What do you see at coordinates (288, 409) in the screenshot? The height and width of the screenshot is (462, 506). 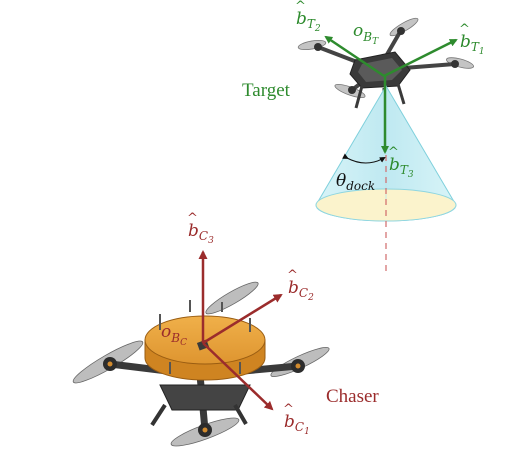 I see `chaser-axis-b1-hat: ^` at bounding box center [288, 409].